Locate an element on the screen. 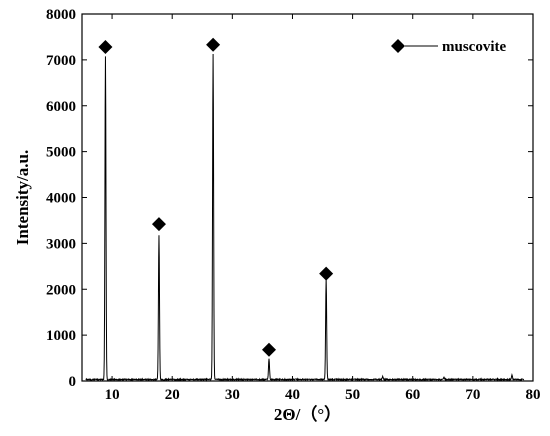  x-tick-label: 50 is located at coordinates (352, 395).